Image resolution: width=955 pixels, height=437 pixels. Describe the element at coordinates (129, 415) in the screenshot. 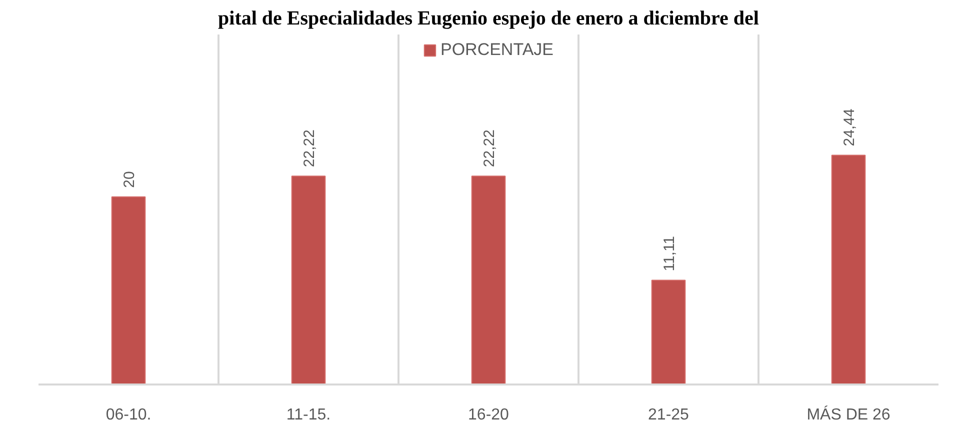

I see `x-tick-label: 06-10.` at that location.